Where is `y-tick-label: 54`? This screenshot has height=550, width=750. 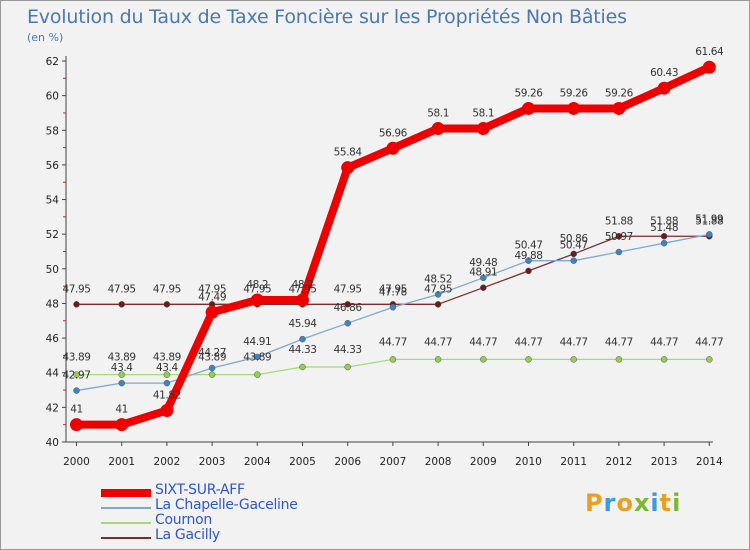 y-tick-label: 54 is located at coordinates (53, 201).